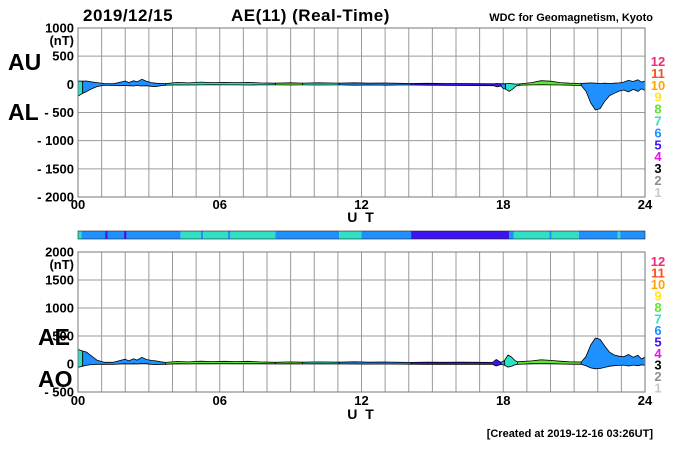 Image resolution: width=700 pixels, height=450 pixels. Describe the element at coordinates (59, 308) in the screenshot. I see `y-tick-label: 1000` at that location.